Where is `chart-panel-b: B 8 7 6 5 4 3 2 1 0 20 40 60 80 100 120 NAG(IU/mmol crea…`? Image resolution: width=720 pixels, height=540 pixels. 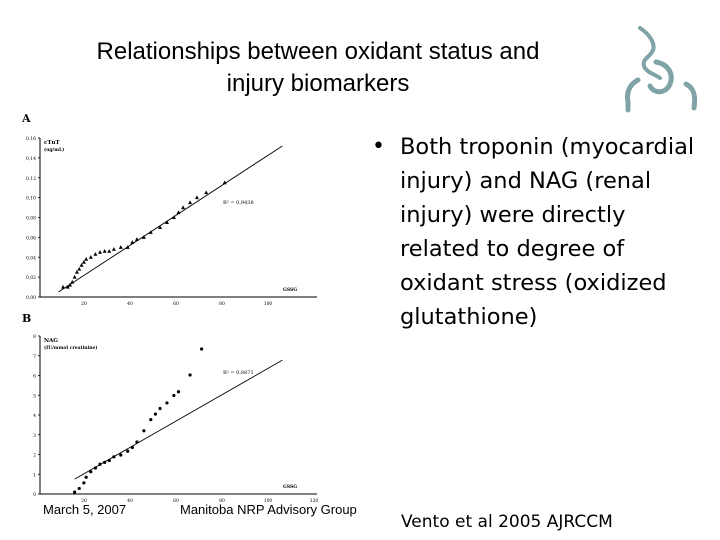 chart-panel-b: B 8 7 6 5 4 3 2 1 0 20 40 60 80 100 120 NAG(IU/mmol crea… is located at coordinates (170, 407).